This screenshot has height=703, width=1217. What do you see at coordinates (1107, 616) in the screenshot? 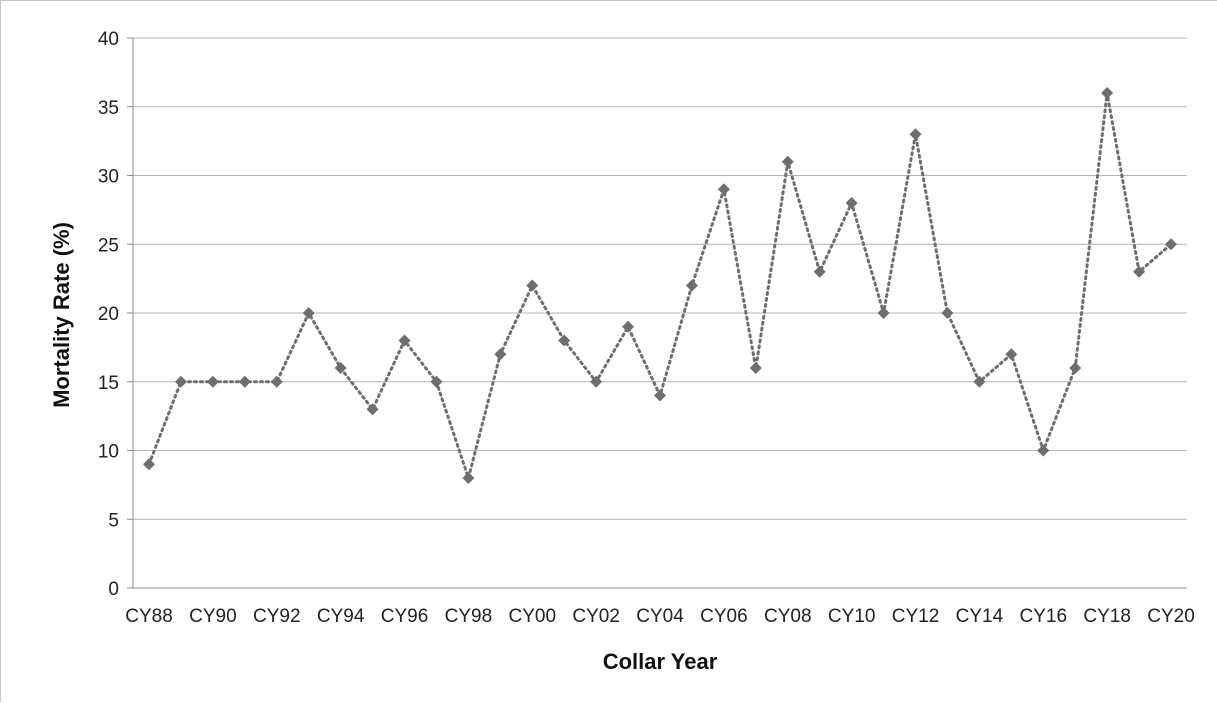
I see `x-tick-label-cy18: CY18` at bounding box center [1107, 616].